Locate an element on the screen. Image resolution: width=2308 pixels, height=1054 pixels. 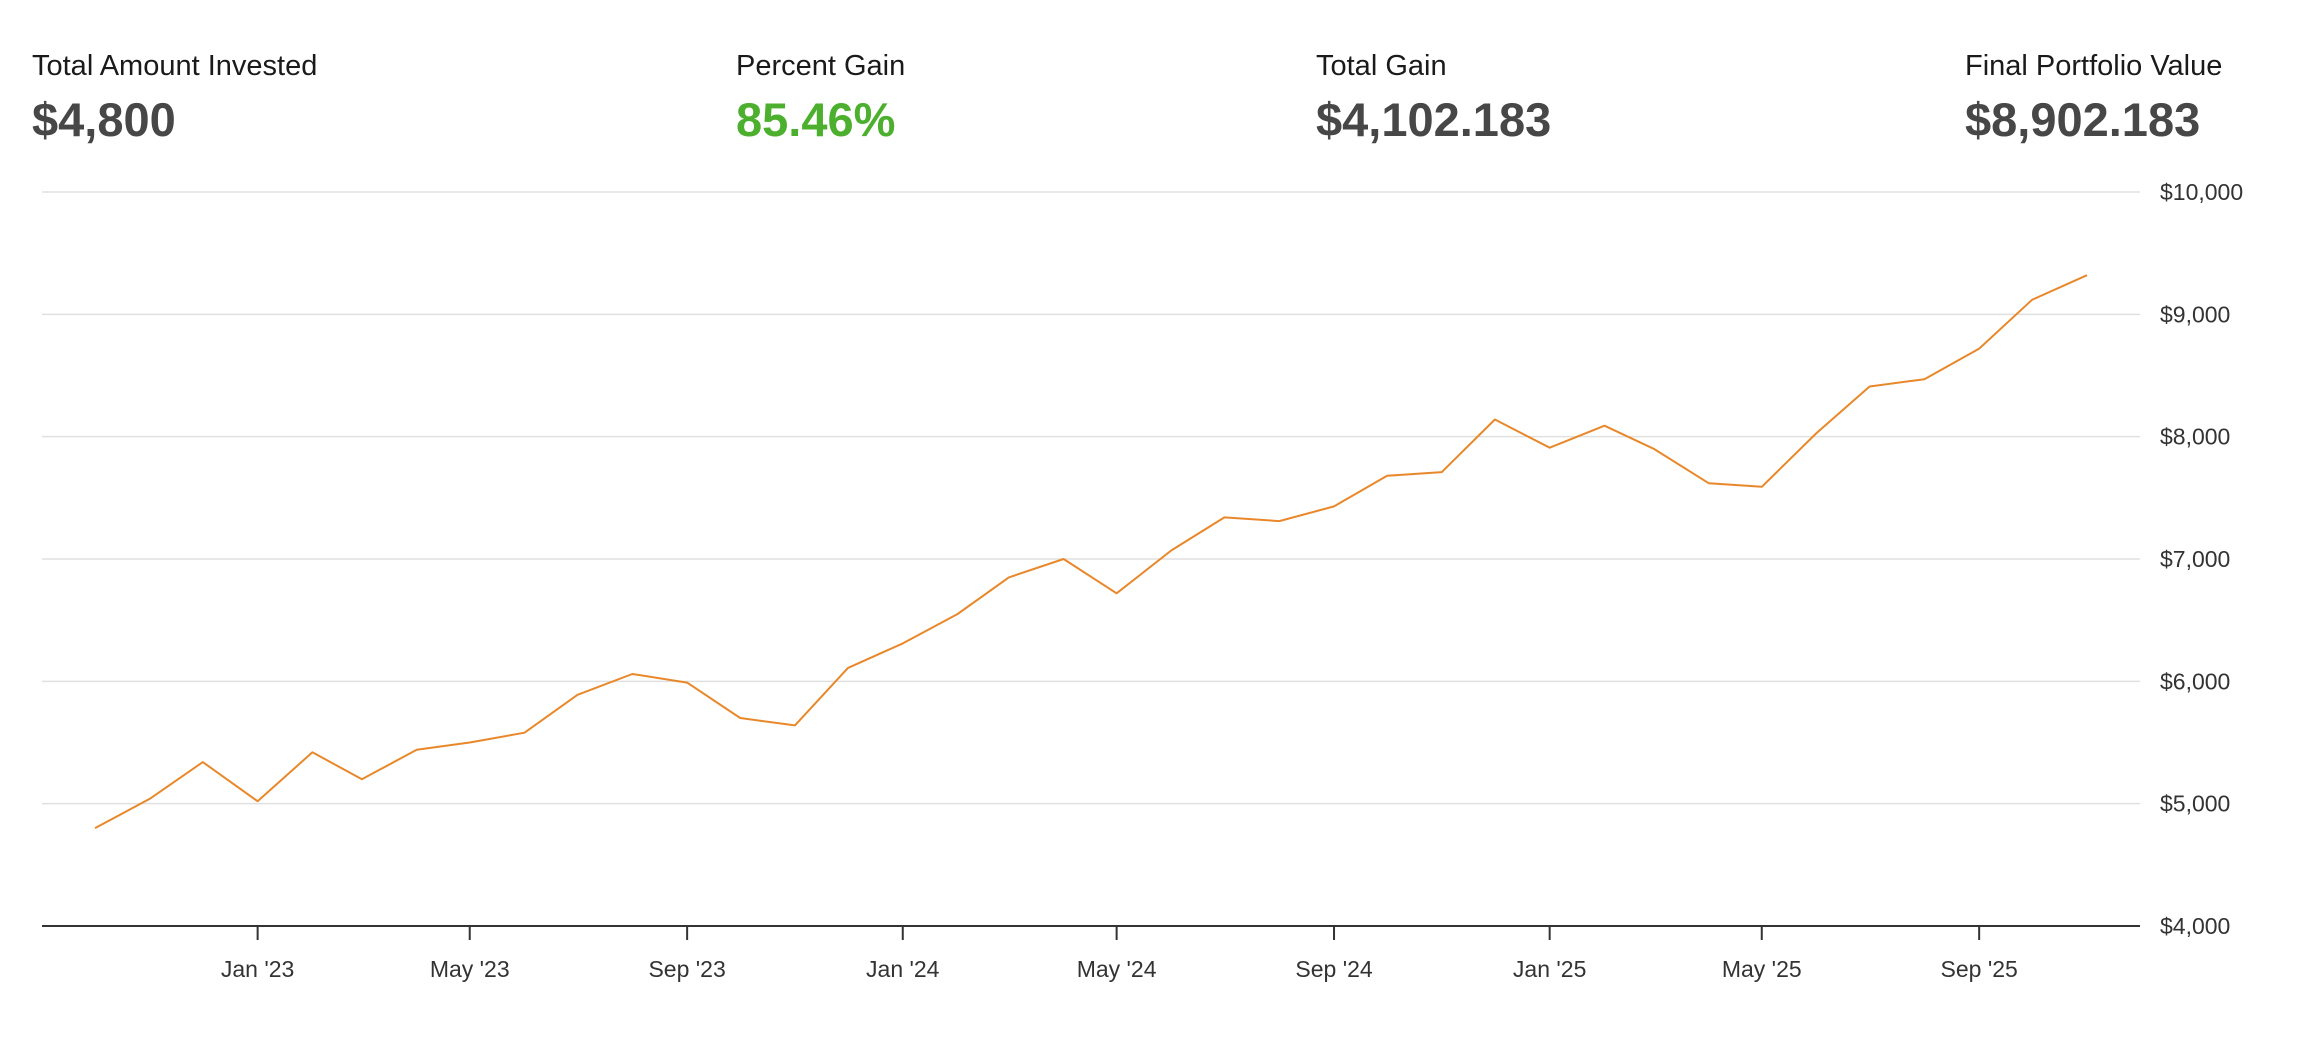
total-invested-stat: Total Amount Invested $4,800 is located at coordinates (174, 98).